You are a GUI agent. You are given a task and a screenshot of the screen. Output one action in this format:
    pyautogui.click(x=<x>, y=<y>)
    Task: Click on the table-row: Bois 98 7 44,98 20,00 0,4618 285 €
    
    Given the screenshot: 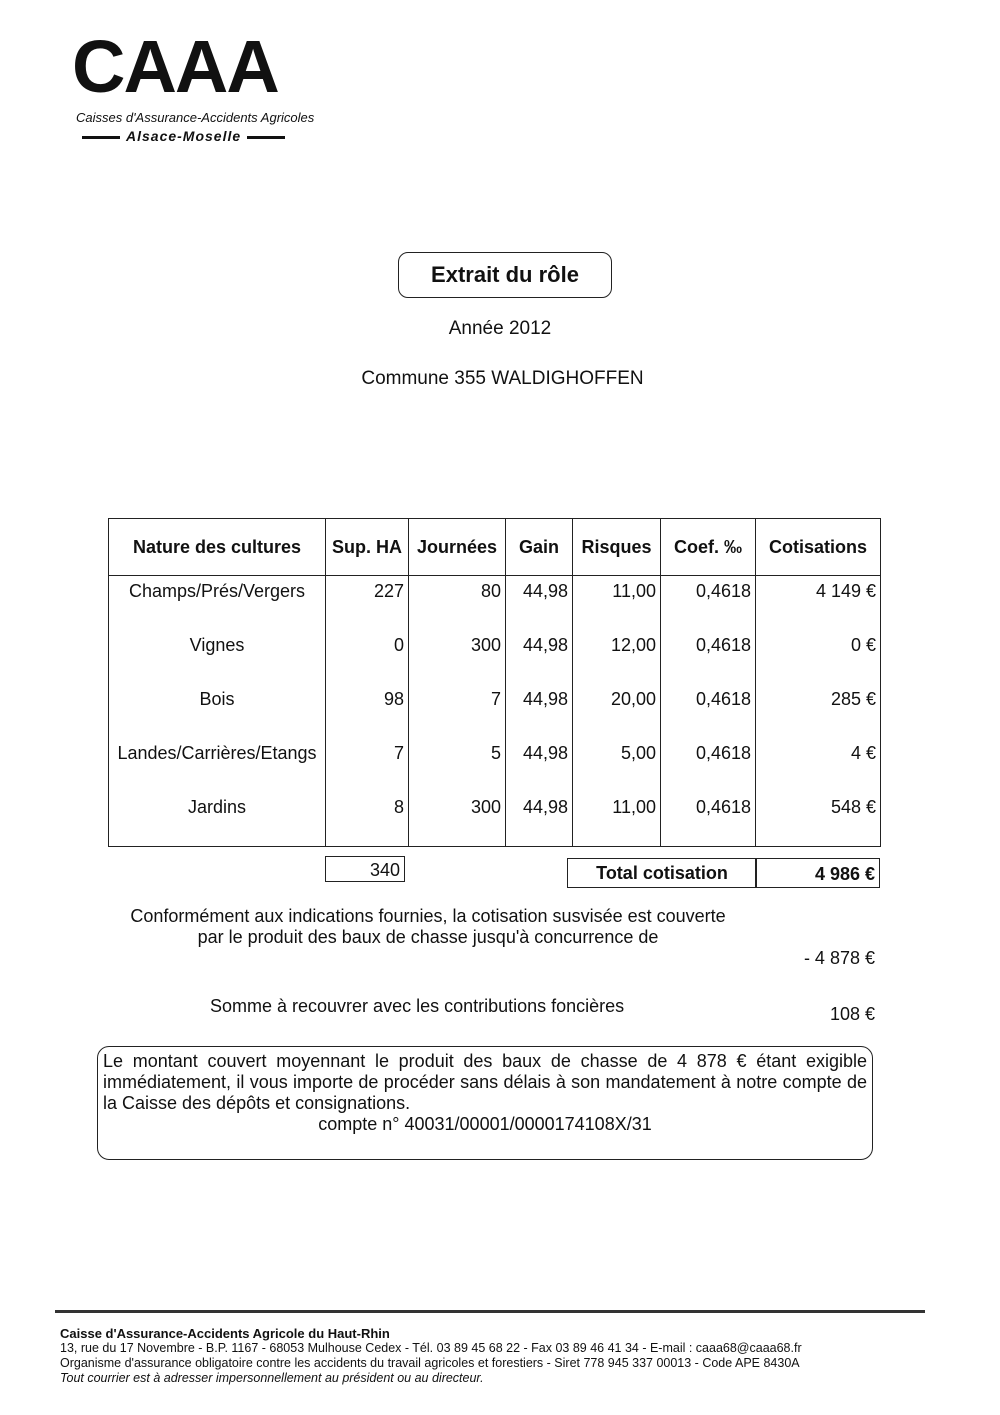 What is the action you would take?
    pyautogui.click(x=494, y=711)
    